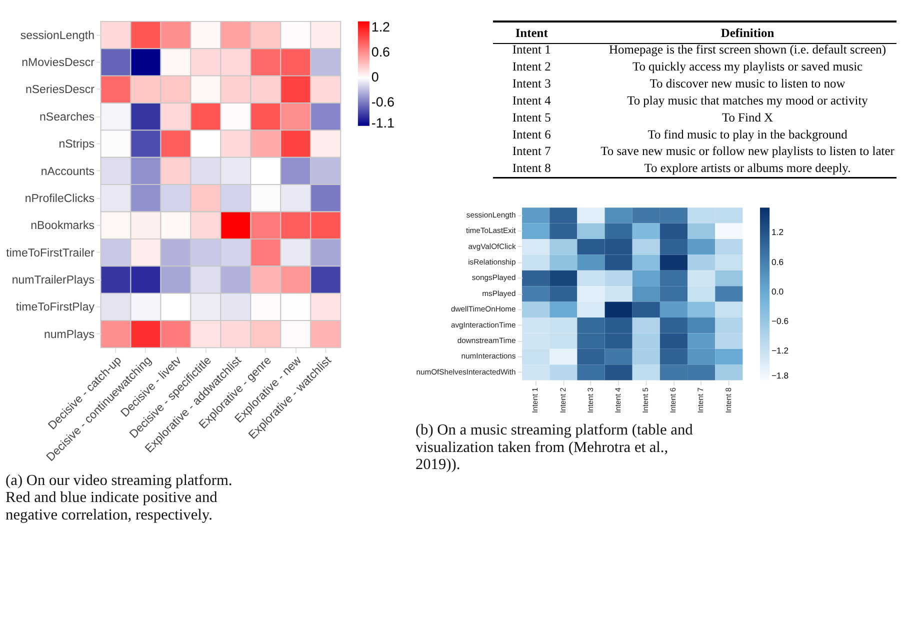  What do you see at coordinates (563, 401) in the screenshot?
I see `x-tick-label: Intent 2` at bounding box center [563, 401].